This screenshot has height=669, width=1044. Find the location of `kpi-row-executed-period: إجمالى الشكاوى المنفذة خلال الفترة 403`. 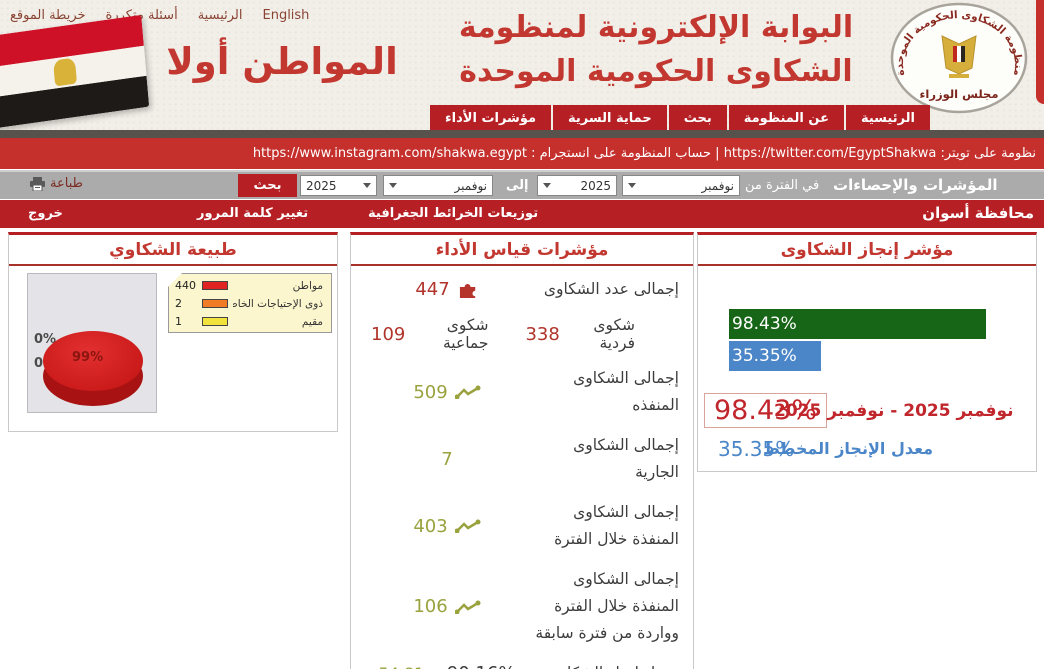

kpi-row-executed-period: إجمالى الشكاوى المنفذة خلال الفترة 403 is located at coordinates (546, 525).